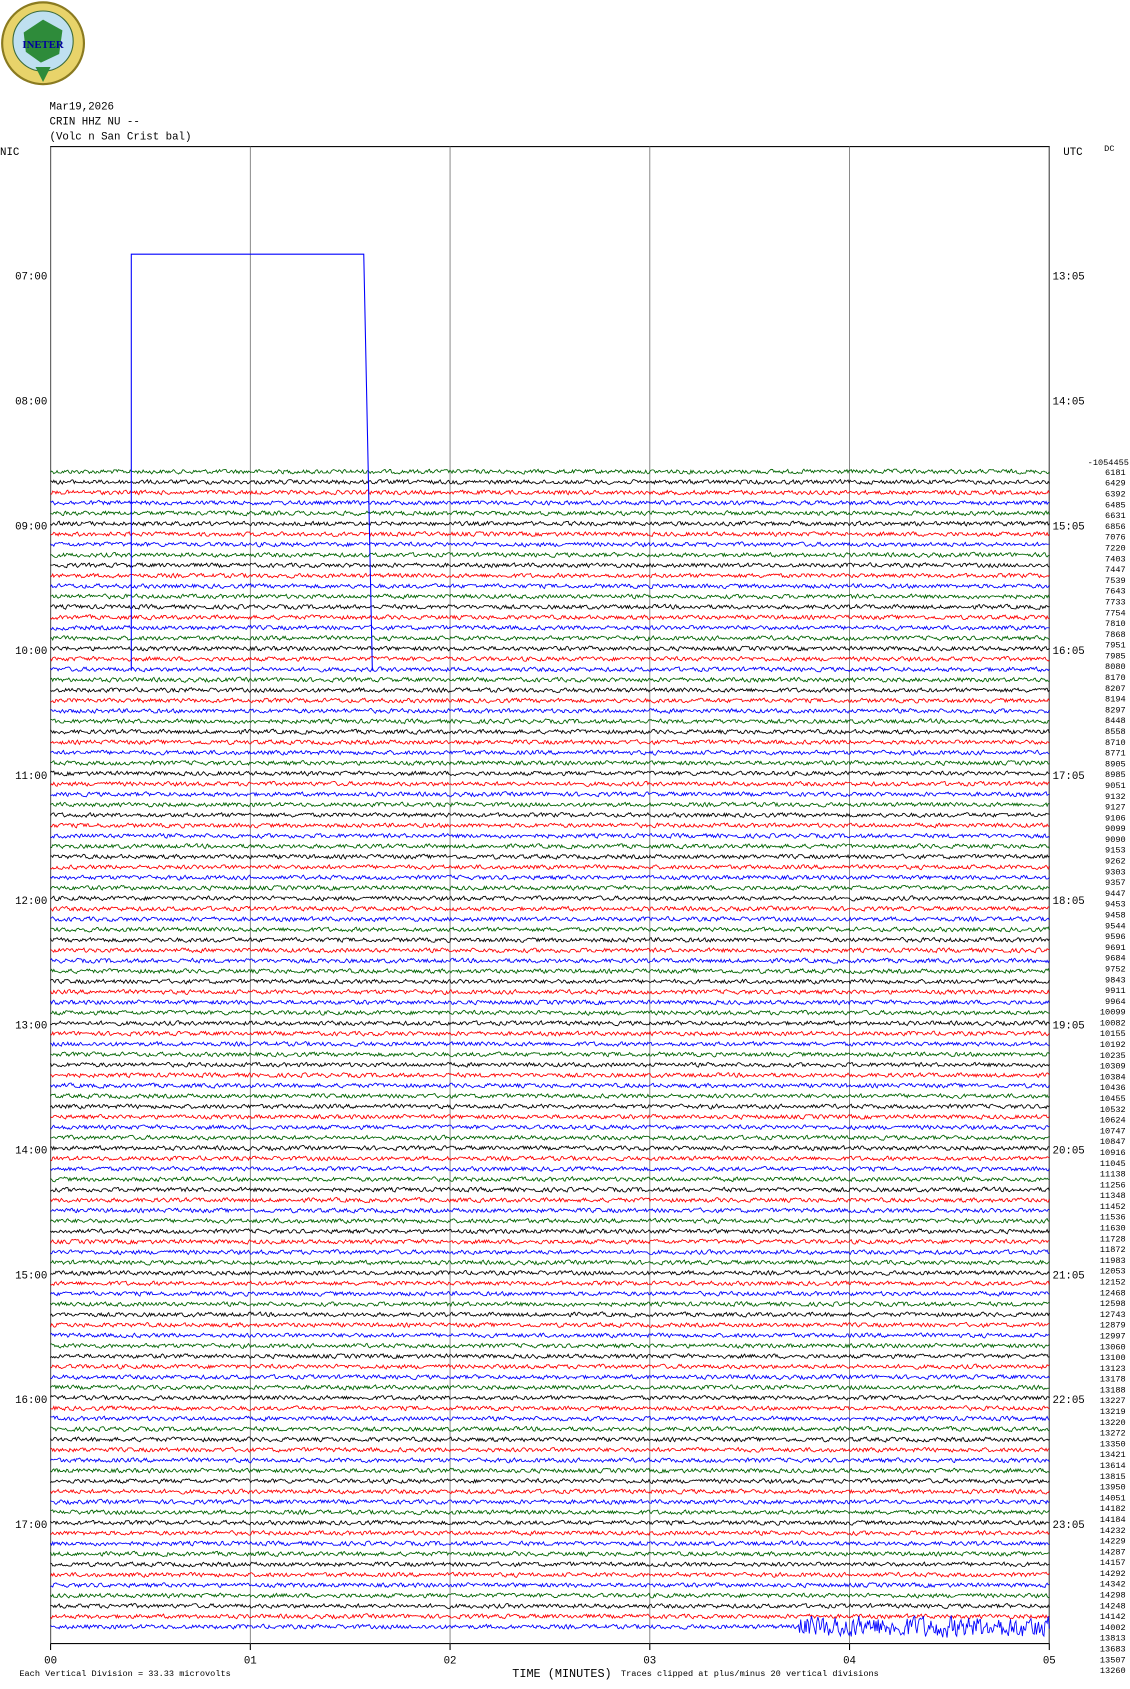 The image size is (1130, 1689). Describe the element at coordinates (1115, 851) in the screenshot. I see `dc-value: 9153` at that location.